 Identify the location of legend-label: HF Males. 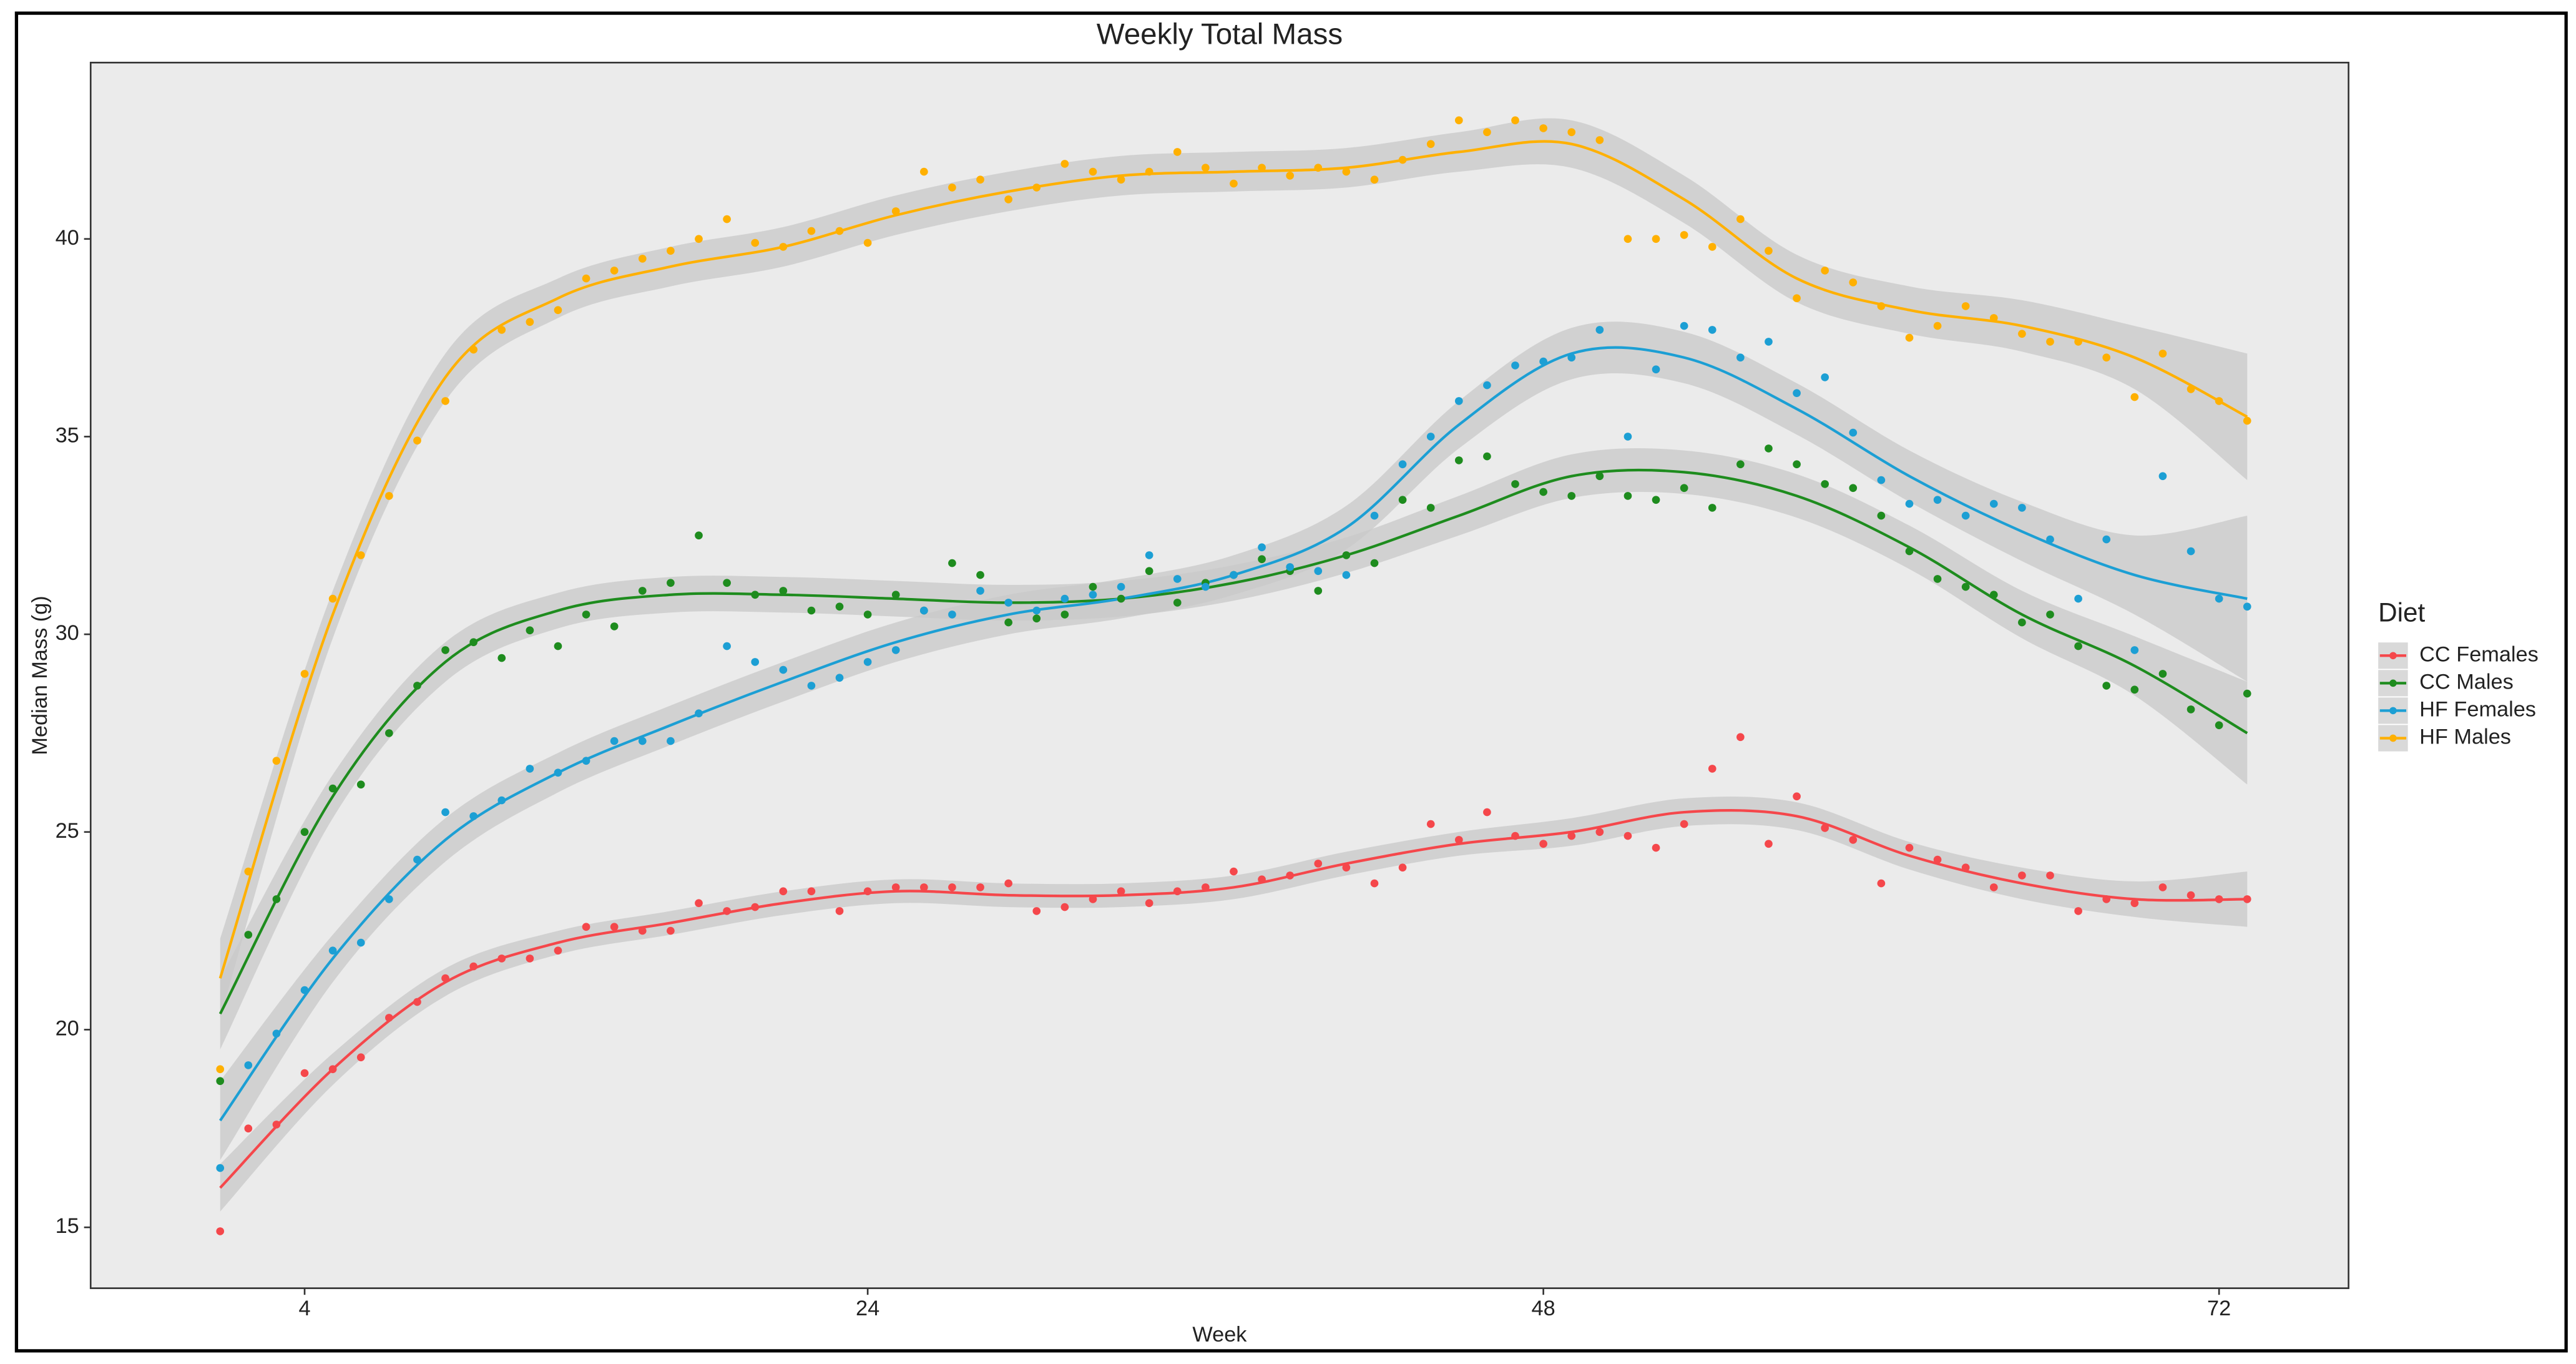
(2465, 737).